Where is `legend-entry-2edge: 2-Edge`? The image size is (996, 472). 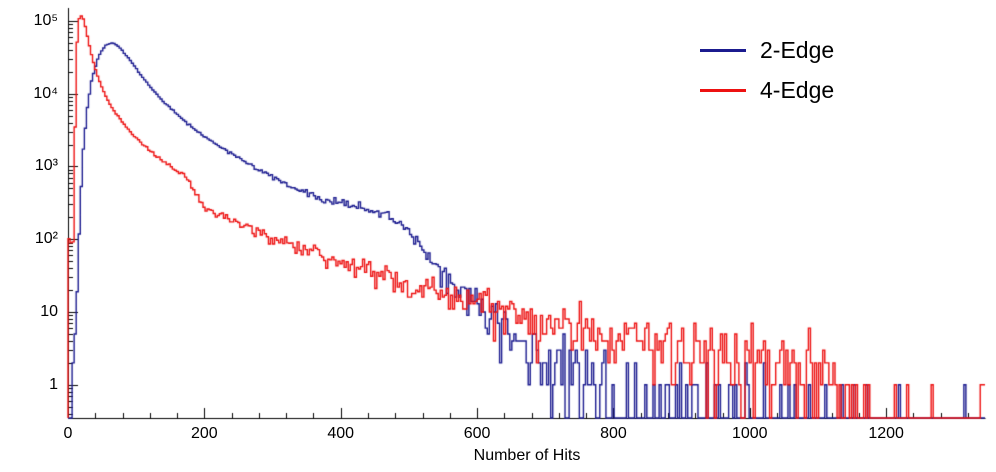 legend-entry-2edge: 2-Edge is located at coordinates (767, 50).